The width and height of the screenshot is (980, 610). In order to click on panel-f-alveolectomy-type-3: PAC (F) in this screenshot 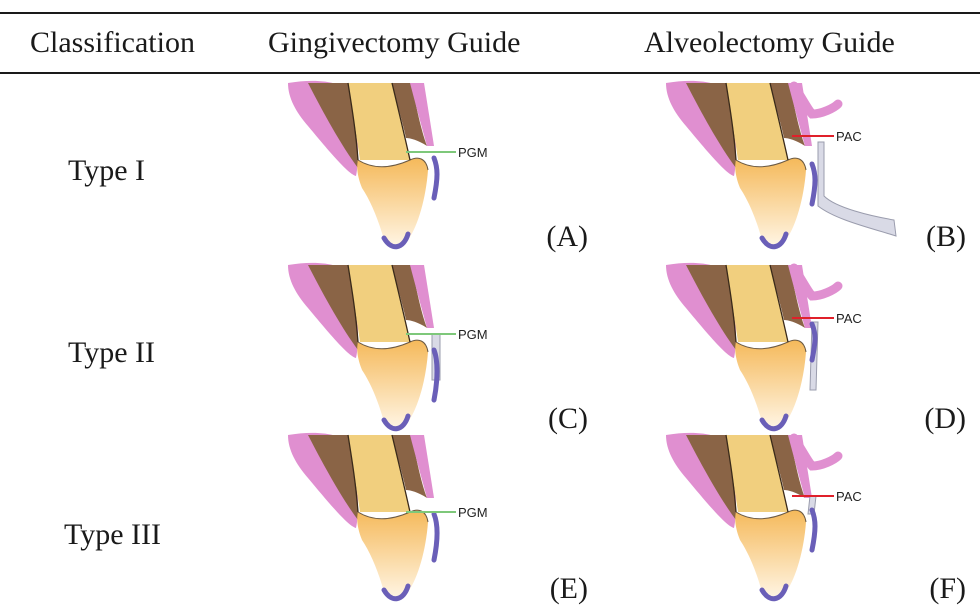, I will do `click(816, 519)`.